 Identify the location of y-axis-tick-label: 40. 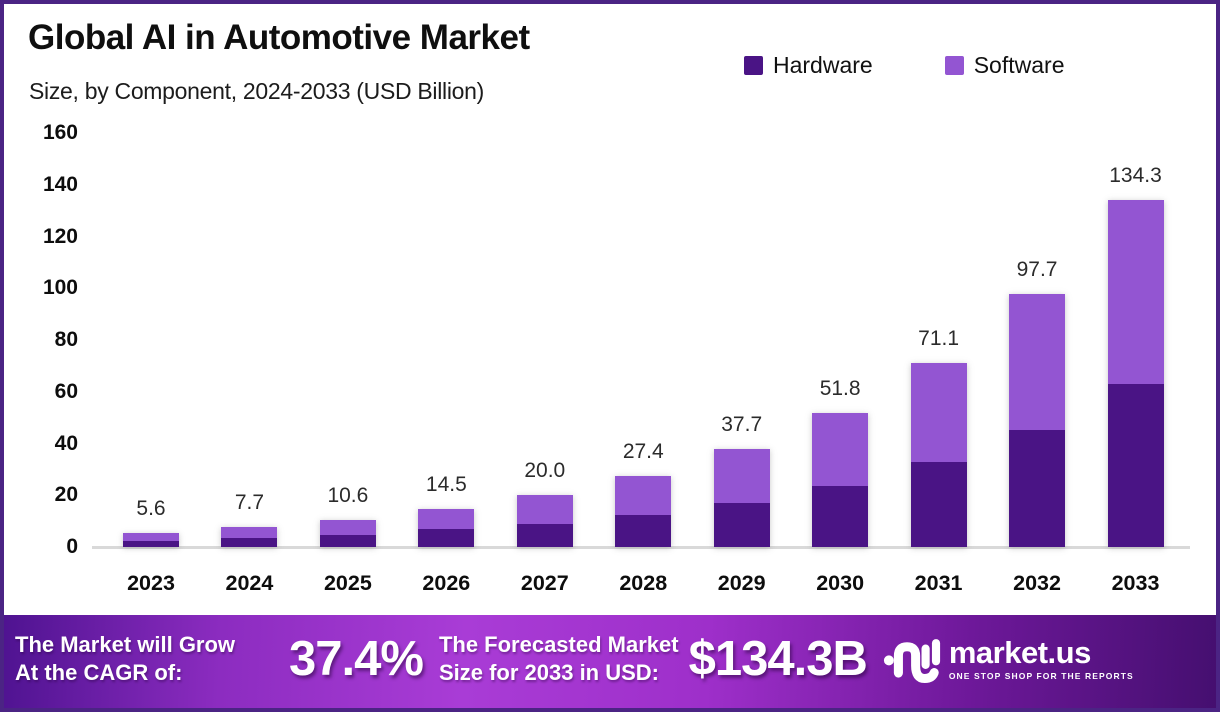
(66, 443).